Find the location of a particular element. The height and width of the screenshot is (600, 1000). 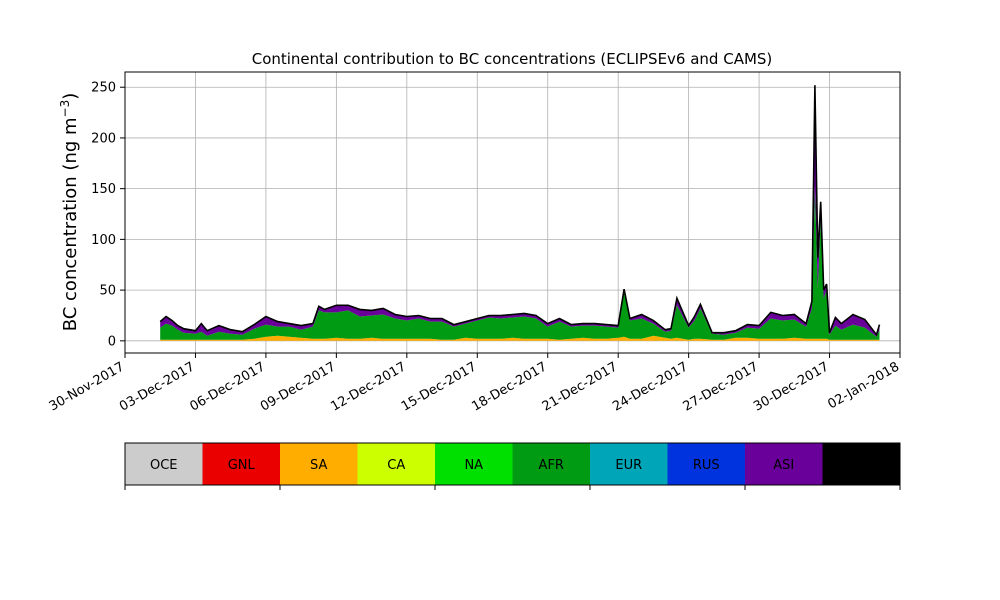

y-tick-label: 150 is located at coordinates (103, 189).